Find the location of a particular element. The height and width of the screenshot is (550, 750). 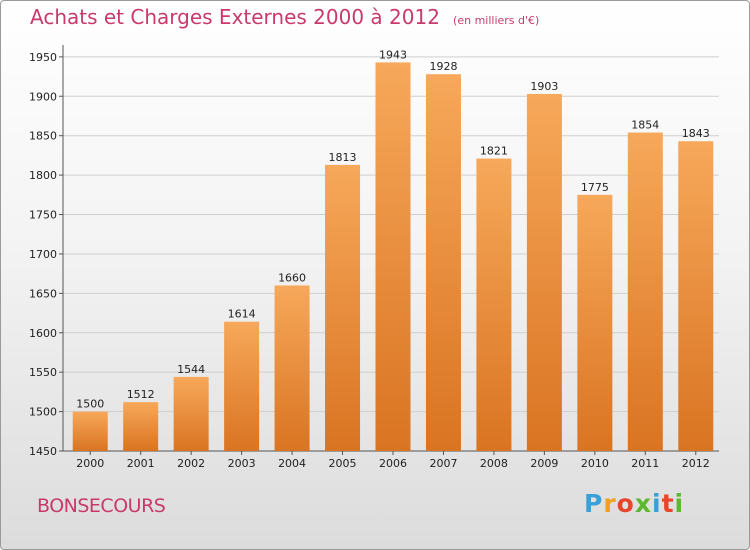

y-tick-label: 1600 is located at coordinates (43, 333).